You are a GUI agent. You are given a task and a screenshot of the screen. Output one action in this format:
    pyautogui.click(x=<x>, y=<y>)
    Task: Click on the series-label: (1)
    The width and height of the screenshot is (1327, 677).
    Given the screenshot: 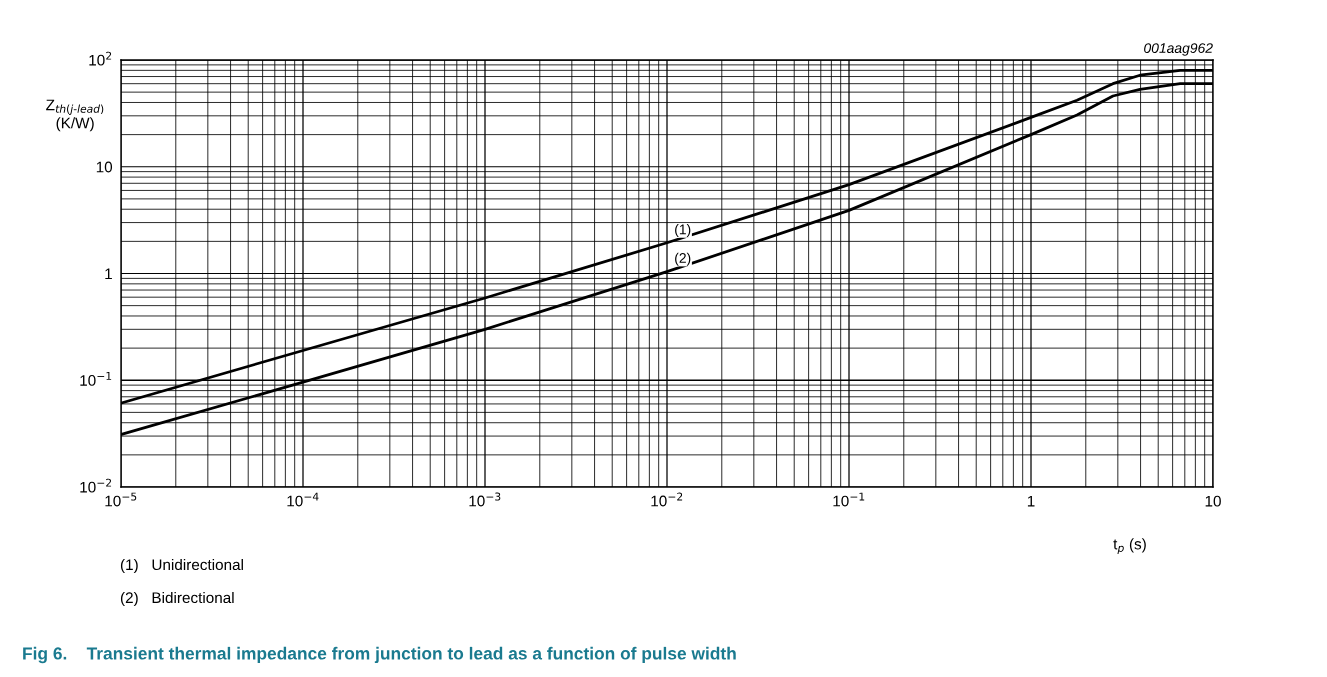 What is the action you would take?
    pyautogui.click(x=683, y=231)
    